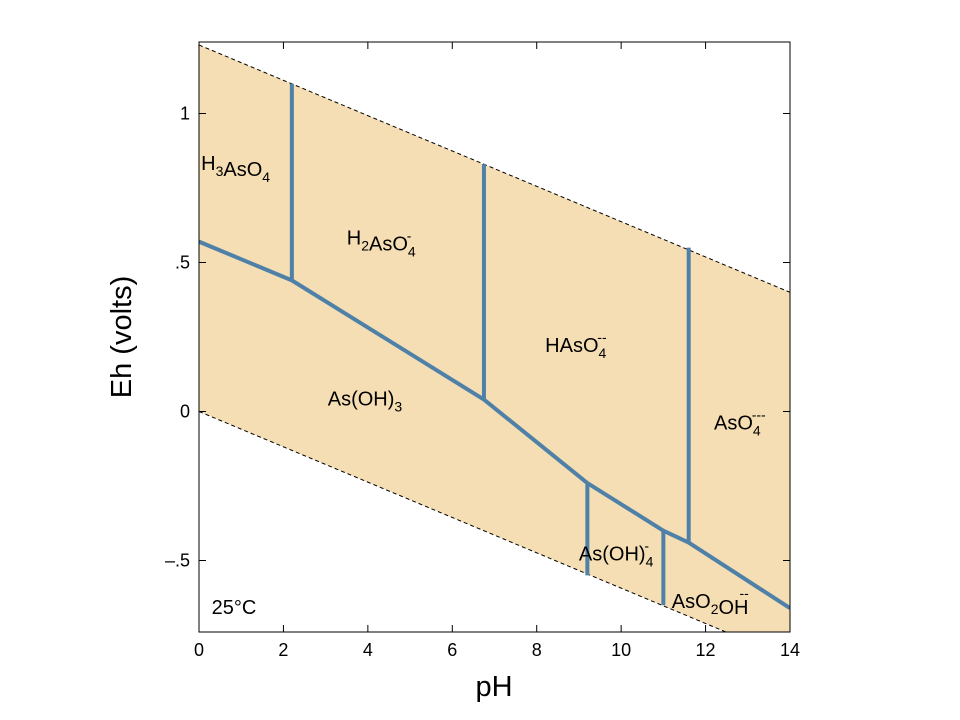 The height and width of the screenshot is (720, 960). Describe the element at coordinates (365, 402) in the screenshot. I see `species-label-asoh3: As(OH)3` at that location.